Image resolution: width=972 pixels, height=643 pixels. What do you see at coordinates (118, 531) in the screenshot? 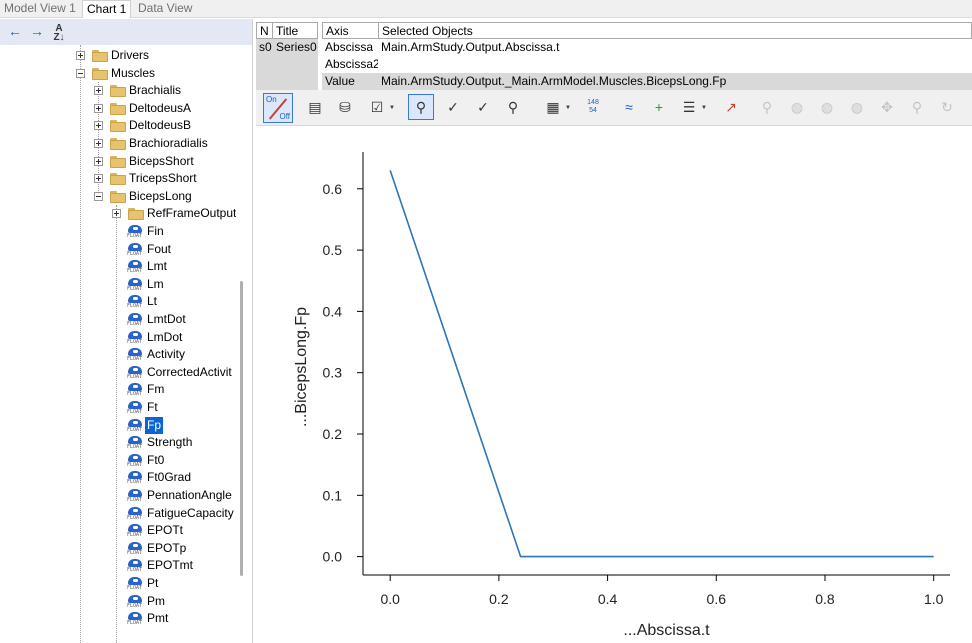
I see `tree-item-epott: FLOAT EPOTt` at bounding box center [118, 531].